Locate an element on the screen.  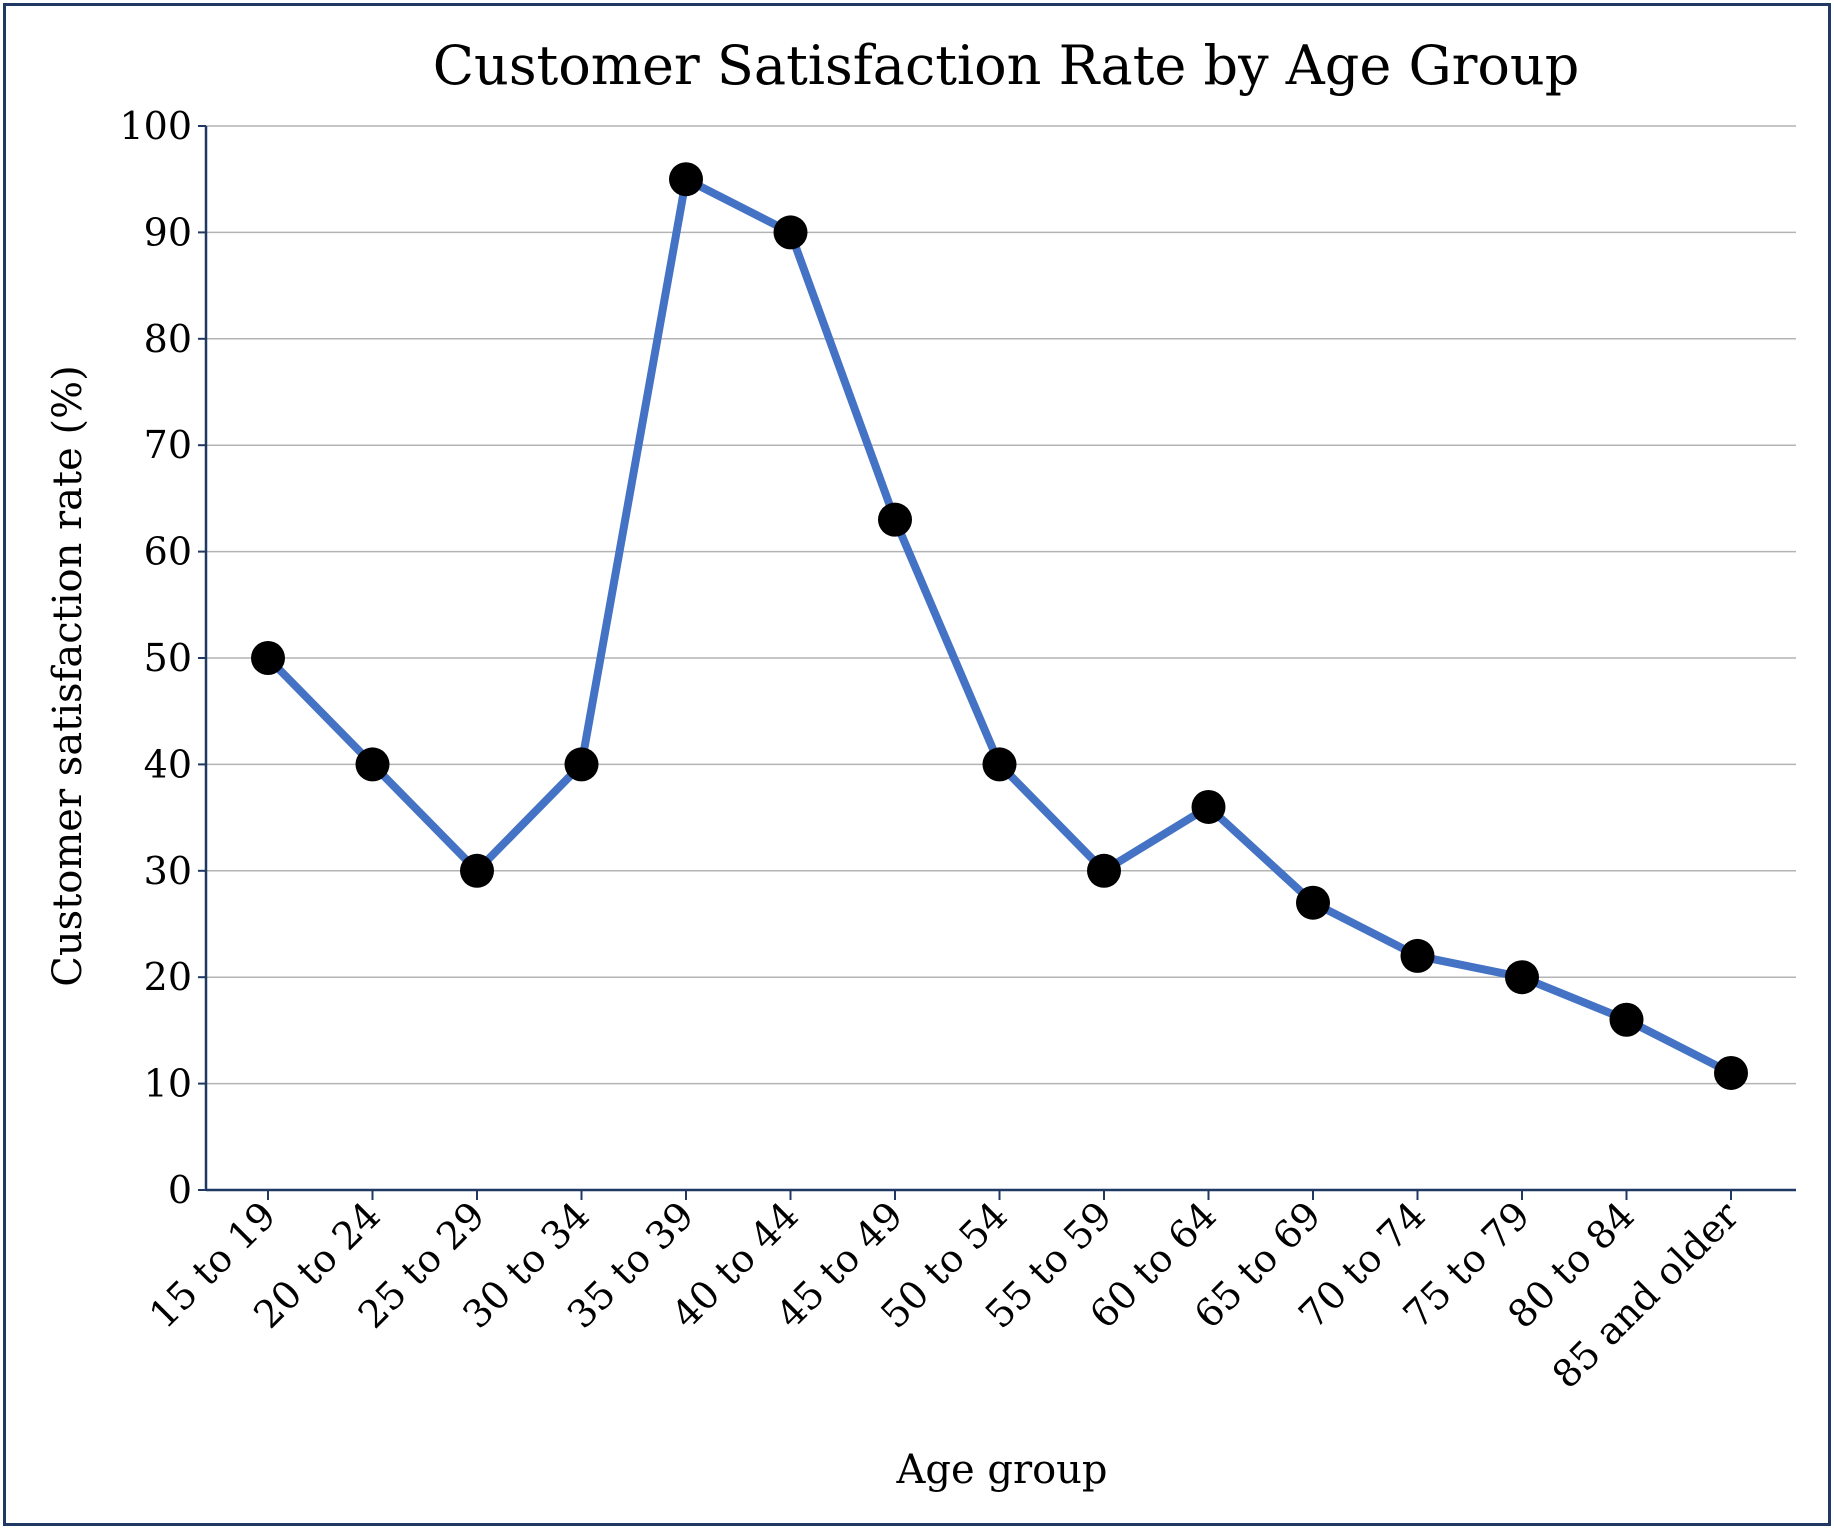
x-tick-label: 85 and older is located at coordinates (1646, 1295).